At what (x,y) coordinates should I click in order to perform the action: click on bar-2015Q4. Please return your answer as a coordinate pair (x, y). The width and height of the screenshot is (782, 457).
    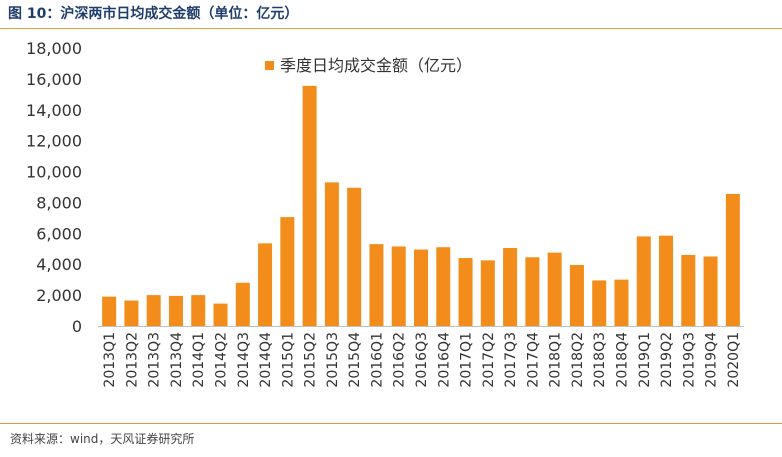
    Looking at the image, I should click on (354, 256).